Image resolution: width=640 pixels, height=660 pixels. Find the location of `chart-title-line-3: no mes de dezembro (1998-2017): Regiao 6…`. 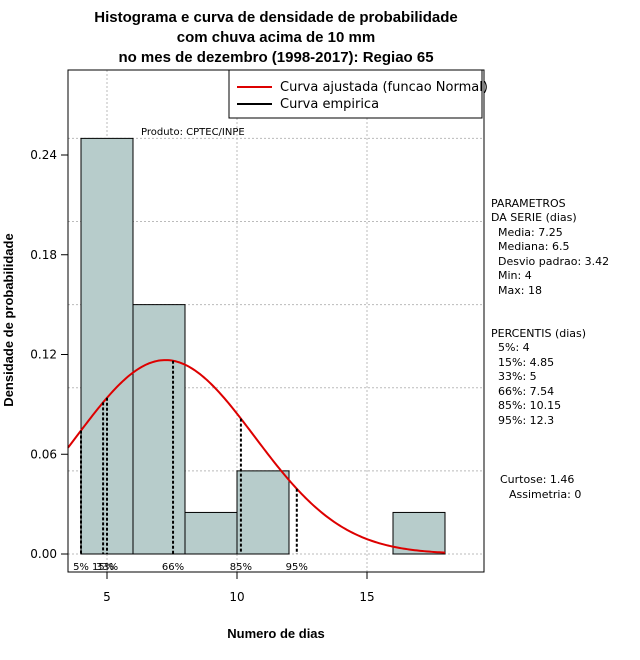

chart-title-line-3: no mes de dezembro (1998-2017): Regiao 6… is located at coordinates (275, 57).